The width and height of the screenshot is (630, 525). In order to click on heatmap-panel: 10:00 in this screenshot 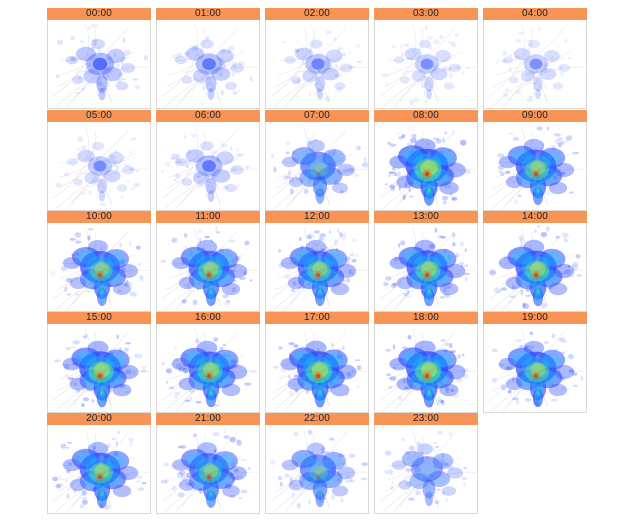, I will do `click(99, 261)`.